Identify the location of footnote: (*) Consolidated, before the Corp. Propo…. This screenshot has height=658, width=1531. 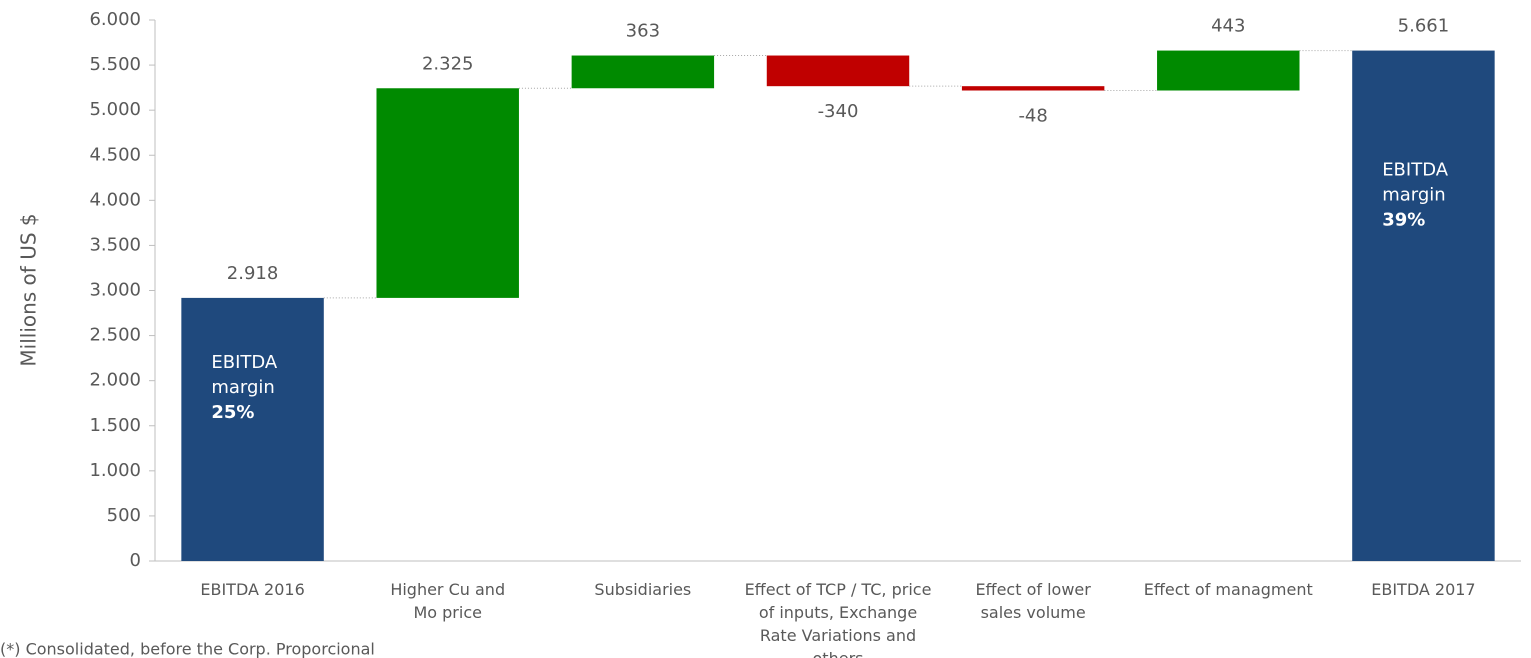
(187, 649).